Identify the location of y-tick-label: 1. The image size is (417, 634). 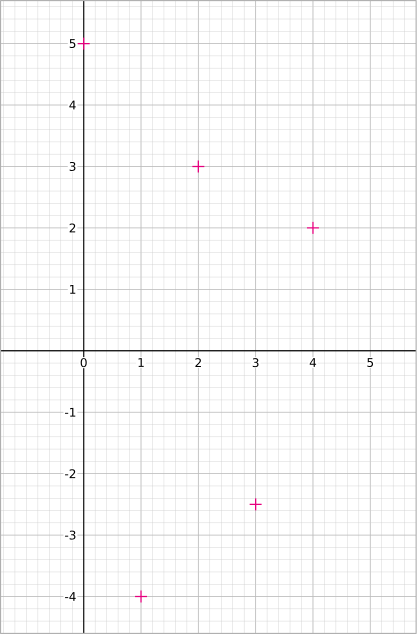
(73, 289).